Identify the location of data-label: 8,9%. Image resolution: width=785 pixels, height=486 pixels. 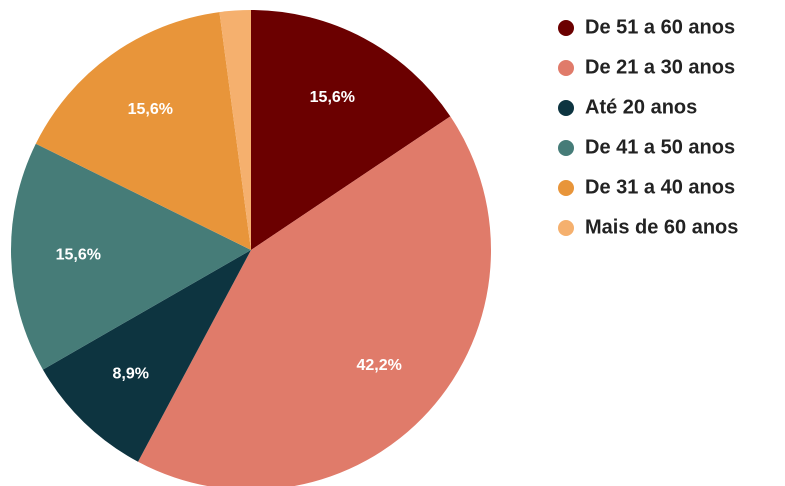
(131, 373).